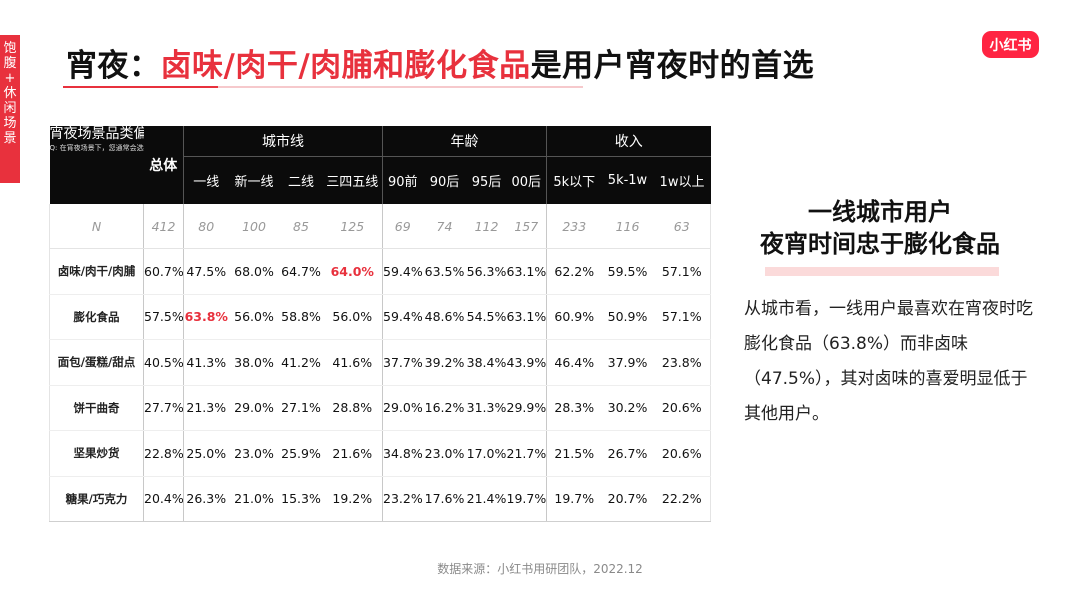 The image size is (1080, 607). What do you see at coordinates (301, 453) in the screenshot?
I see `value-cell: 25.9%` at bounding box center [301, 453].